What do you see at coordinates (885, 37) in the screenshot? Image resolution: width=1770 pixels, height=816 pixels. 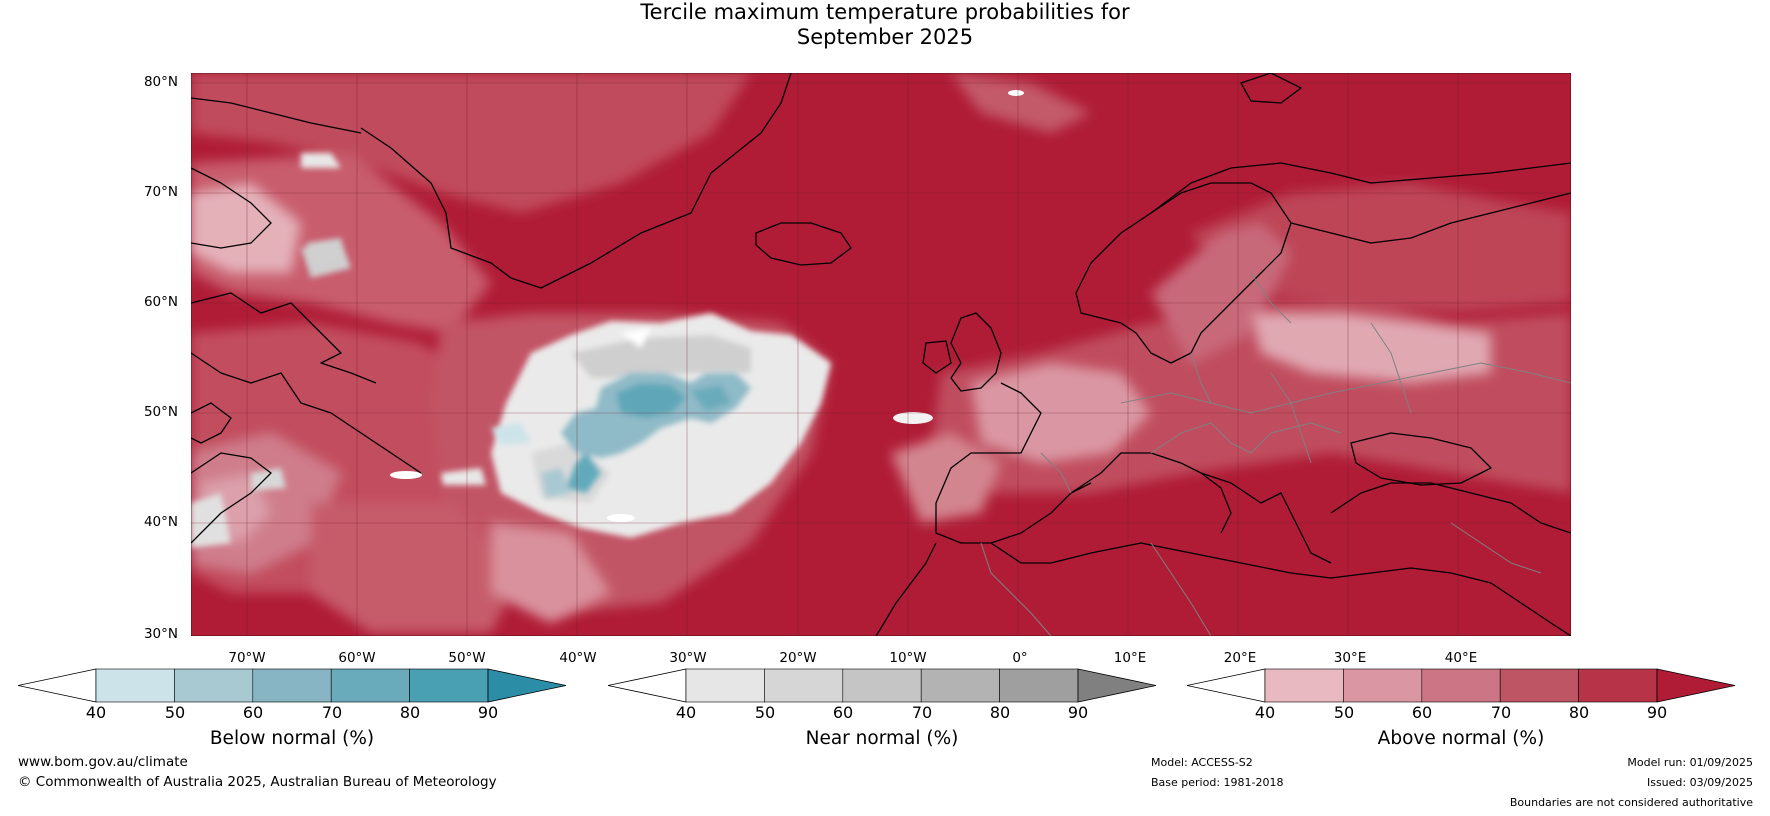 I see `map-title-line2: September 2025` at bounding box center [885, 37].